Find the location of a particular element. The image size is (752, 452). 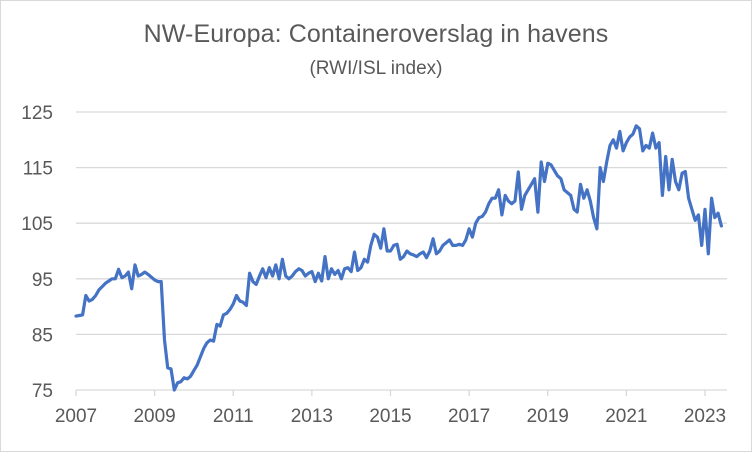

chart-subtitle: (RWI/ISL index) is located at coordinates (376, 68).